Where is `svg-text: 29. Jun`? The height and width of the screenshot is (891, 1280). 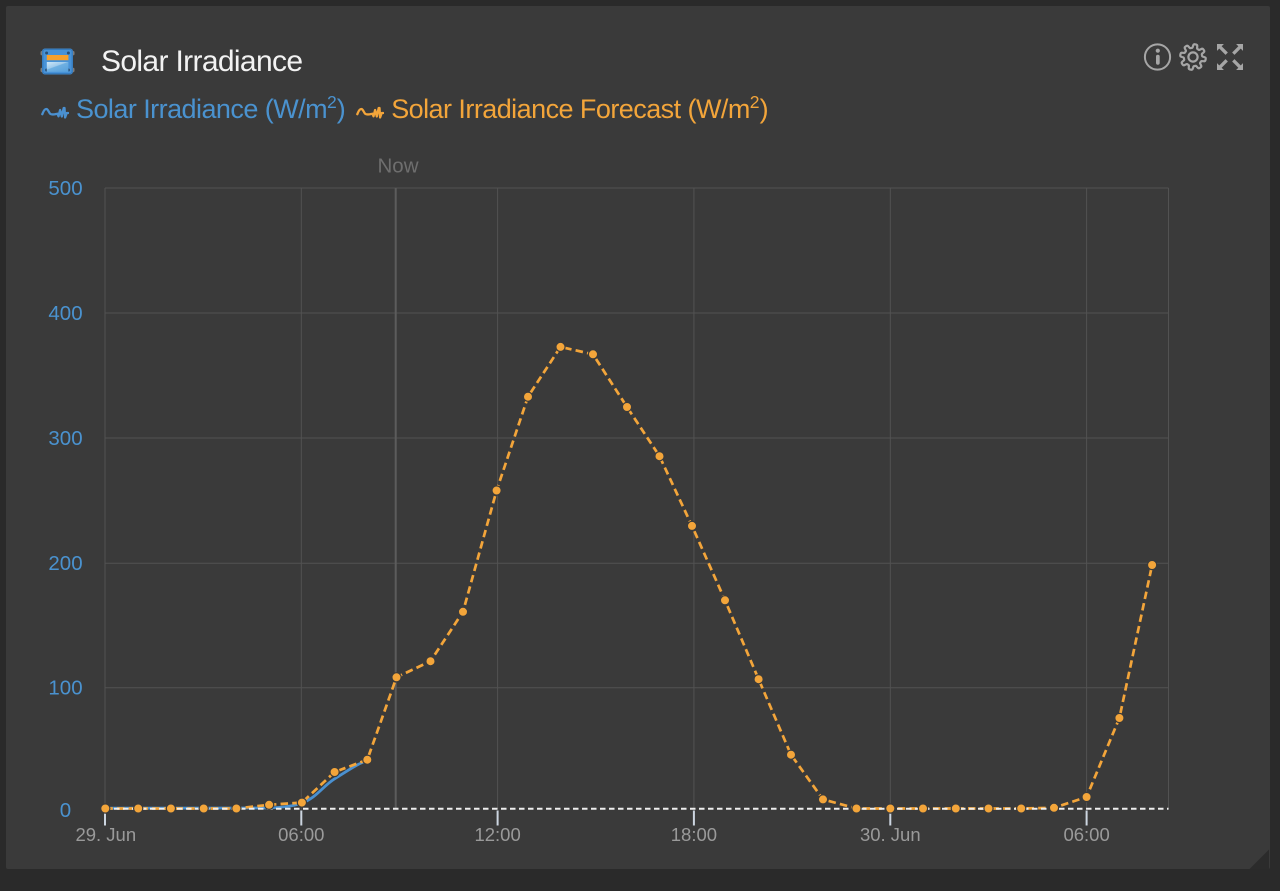 svg-text: 29. Jun is located at coordinates (105, 834).